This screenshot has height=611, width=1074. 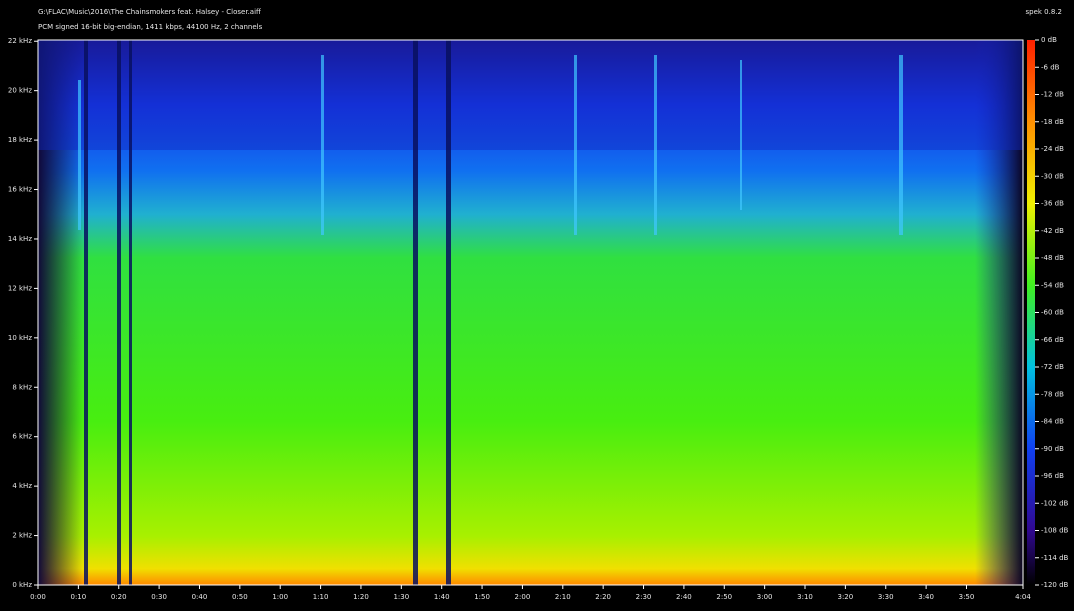 What do you see at coordinates (1050, 67) in the screenshot?
I see `z-tick-label: -6 dB` at bounding box center [1050, 67].